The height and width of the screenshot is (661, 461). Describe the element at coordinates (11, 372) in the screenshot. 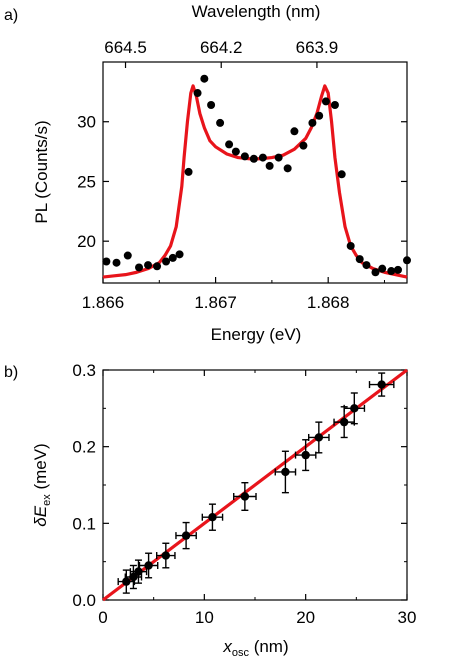

I see `panel-b-label: b)` at that location.